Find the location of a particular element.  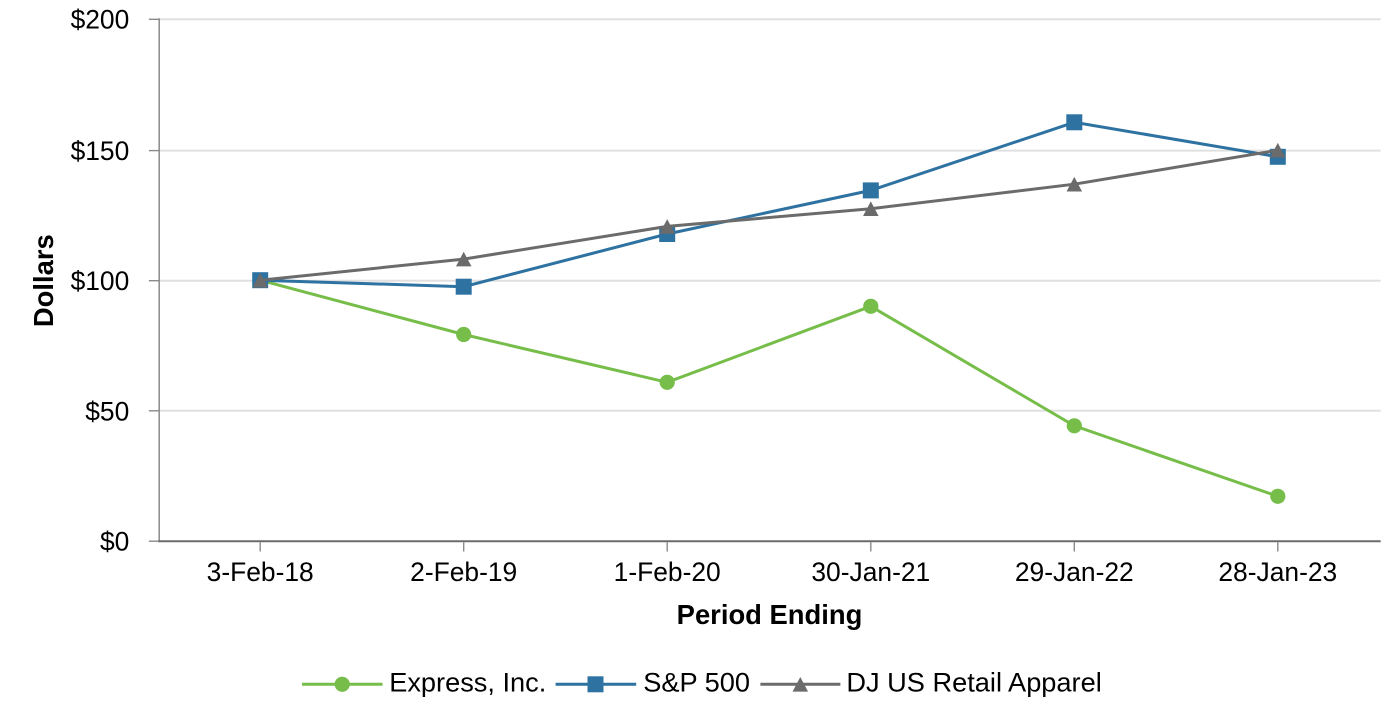

svg-text: $200 is located at coordinates (100, 20).